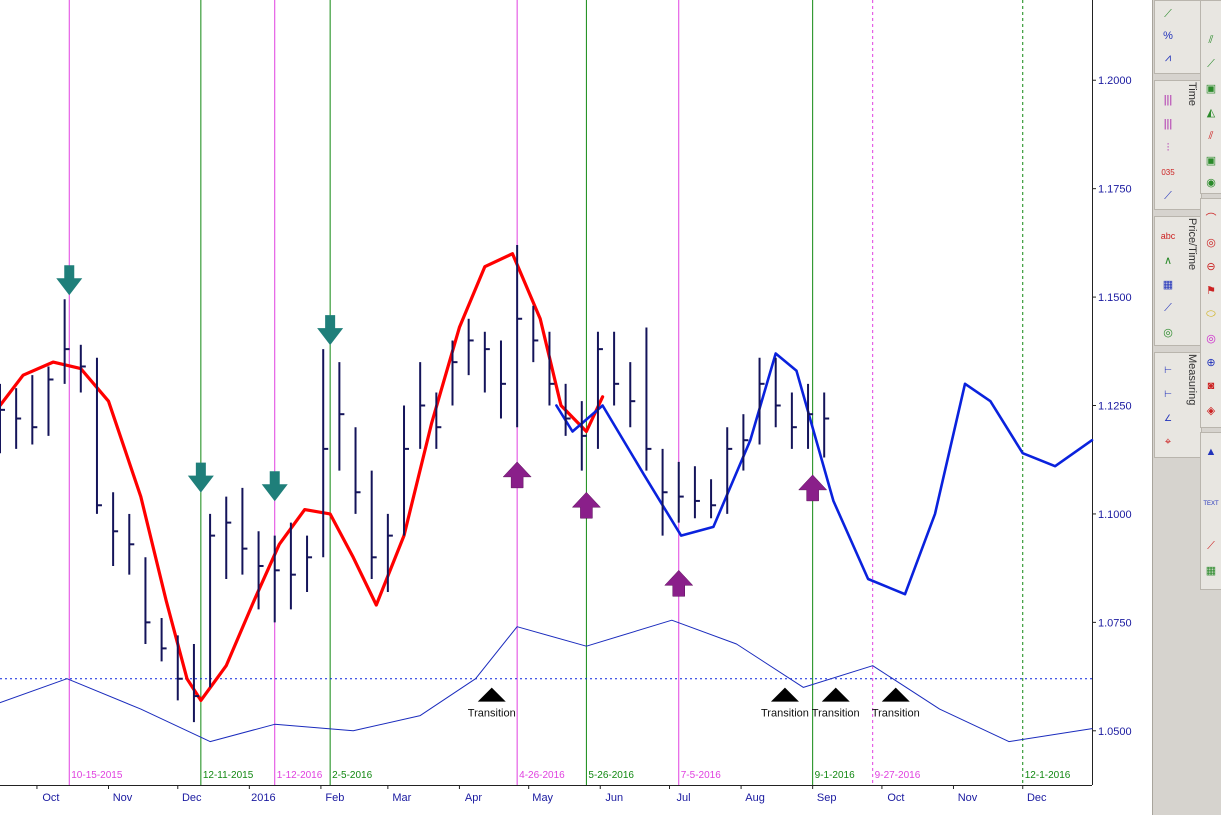  I want to click on price-tick-label: 1.0750, so click(1115, 623).